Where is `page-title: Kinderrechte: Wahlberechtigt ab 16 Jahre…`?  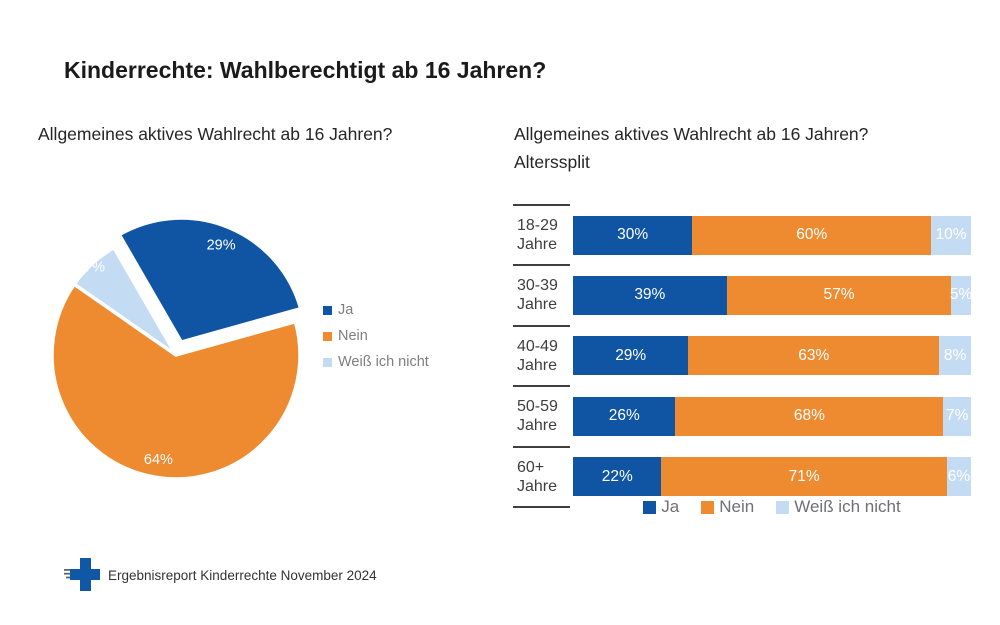
page-title: Kinderrechte: Wahlberechtigt ab 16 Jahre… is located at coordinates (305, 70).